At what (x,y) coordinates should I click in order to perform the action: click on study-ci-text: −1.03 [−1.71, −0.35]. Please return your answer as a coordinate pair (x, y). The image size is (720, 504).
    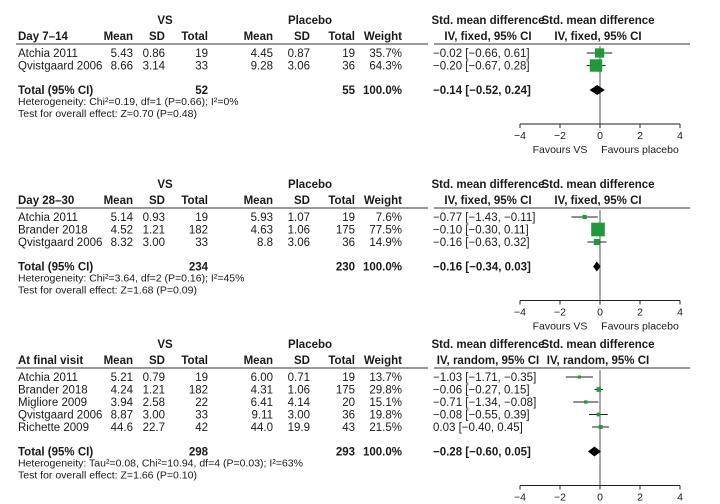
    Looking at the image, I should click on (484, 378).